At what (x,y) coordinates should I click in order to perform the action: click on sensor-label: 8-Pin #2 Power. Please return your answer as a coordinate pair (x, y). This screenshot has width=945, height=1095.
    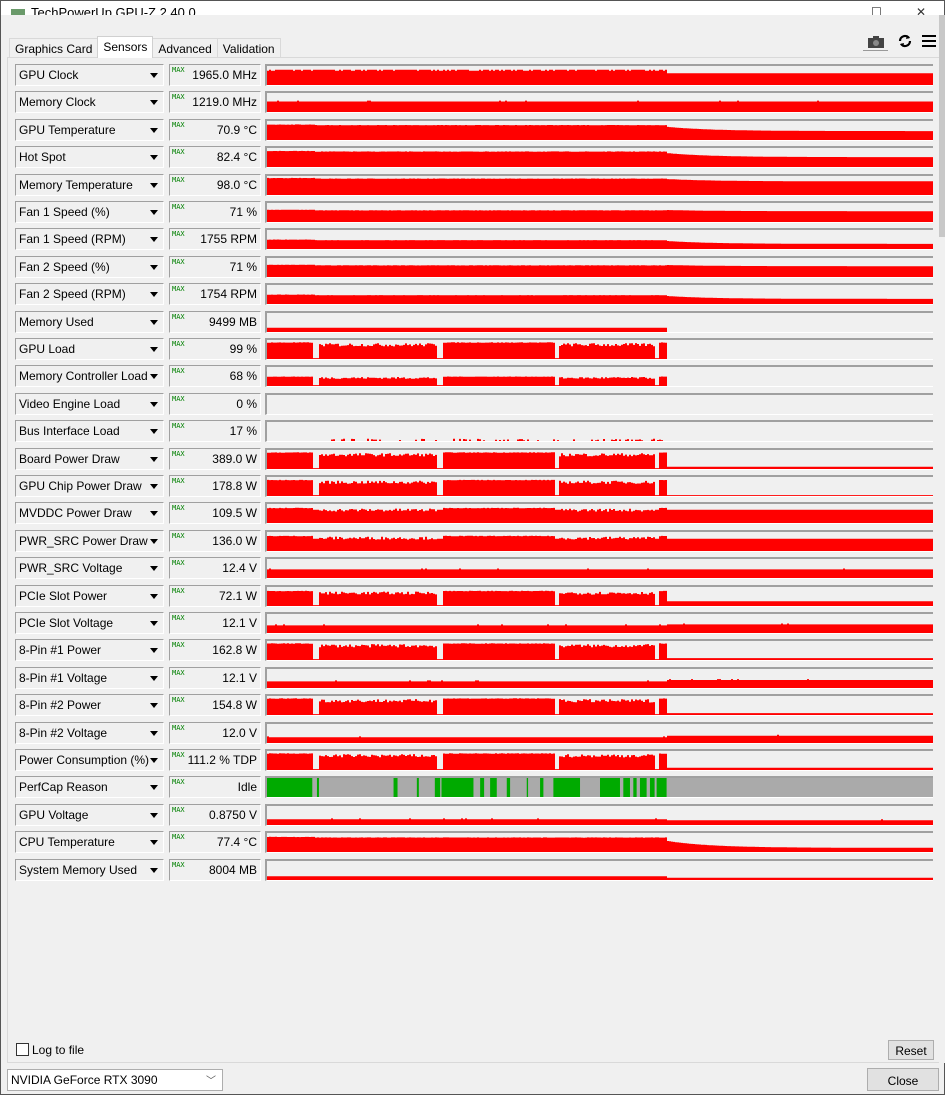
    Looking at the image, I should click on (60, 705).